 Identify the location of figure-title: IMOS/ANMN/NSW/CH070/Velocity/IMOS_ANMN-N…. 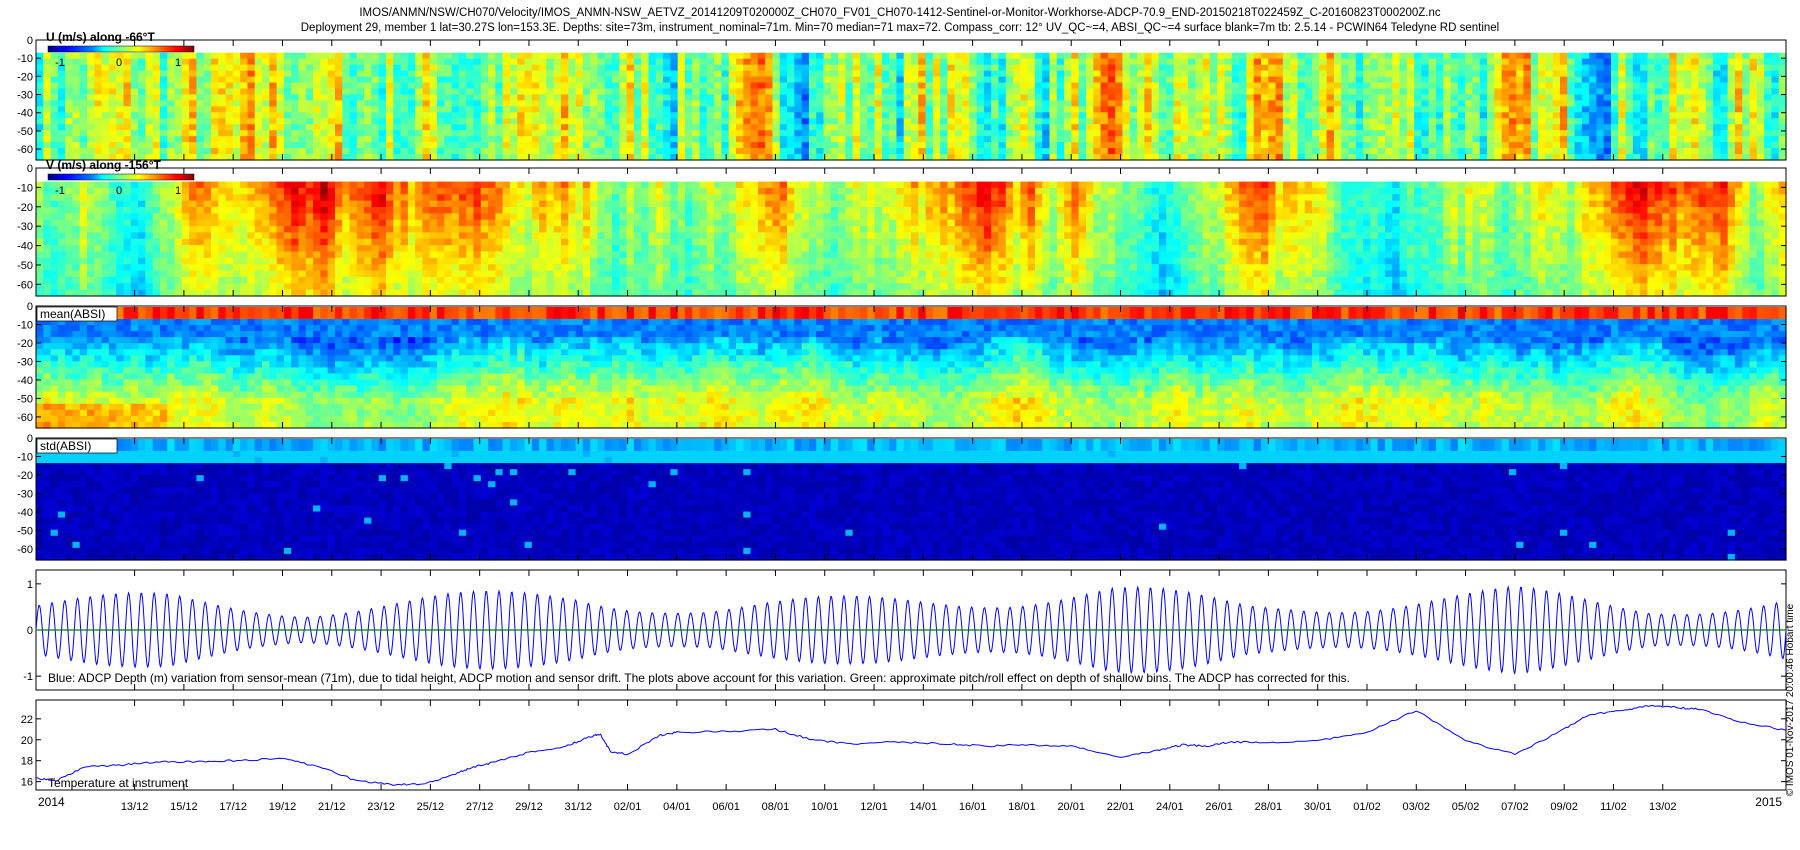
(900, 13).